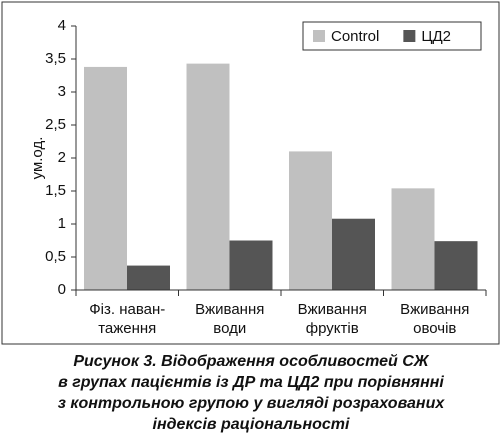 The image size is (502, 440). Describe the element at coordinates (392, 36) in the screenshot. I see `legend-box` at that location.